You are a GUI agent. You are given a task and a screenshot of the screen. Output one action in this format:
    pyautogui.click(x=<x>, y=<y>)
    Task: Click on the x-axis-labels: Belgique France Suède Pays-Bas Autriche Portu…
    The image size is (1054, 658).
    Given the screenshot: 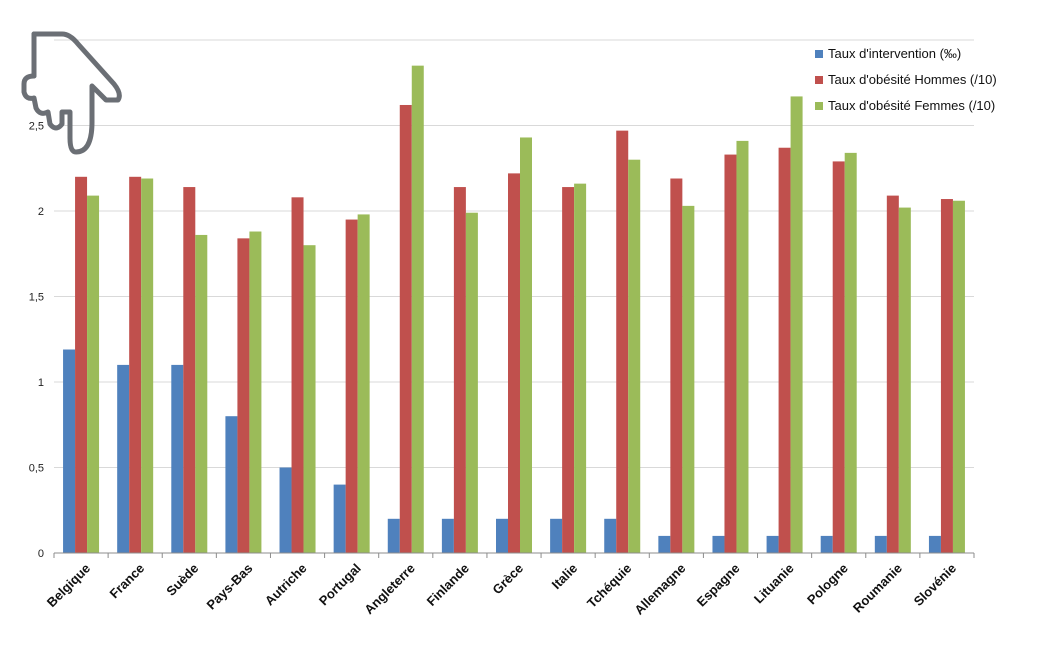 What is the action you would take?
    pyautogui.click(x=501, y=589)
    